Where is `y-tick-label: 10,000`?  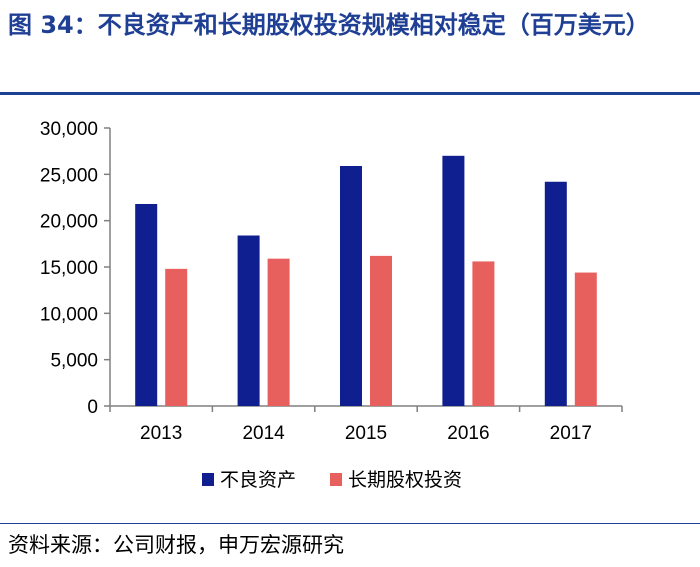
y-tick-label: 10,000 is located at coordinates (69, 314).